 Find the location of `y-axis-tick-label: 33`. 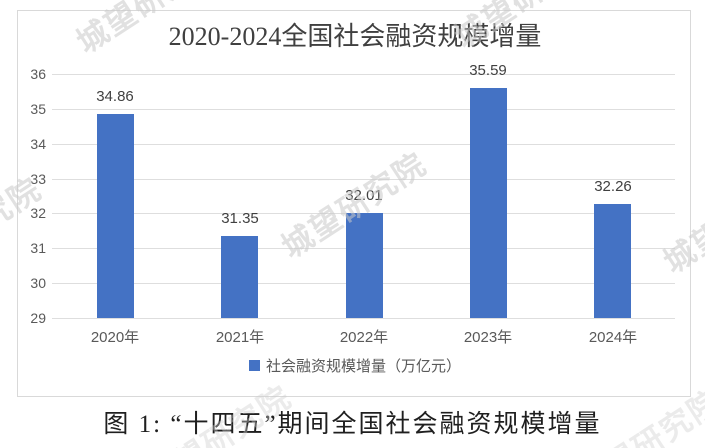

y-axis-tick-label: 33 is located at coordinates (38, 179).